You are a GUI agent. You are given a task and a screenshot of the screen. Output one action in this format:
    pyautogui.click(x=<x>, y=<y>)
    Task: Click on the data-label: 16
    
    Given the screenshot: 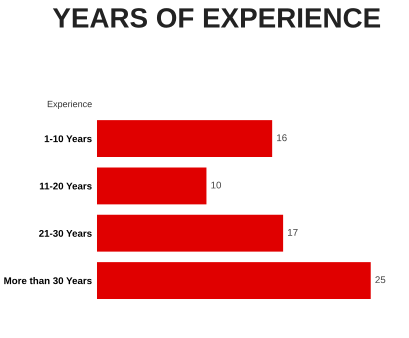 What is the action you would take?
    pyautogui.click(x=282, y=138)
    